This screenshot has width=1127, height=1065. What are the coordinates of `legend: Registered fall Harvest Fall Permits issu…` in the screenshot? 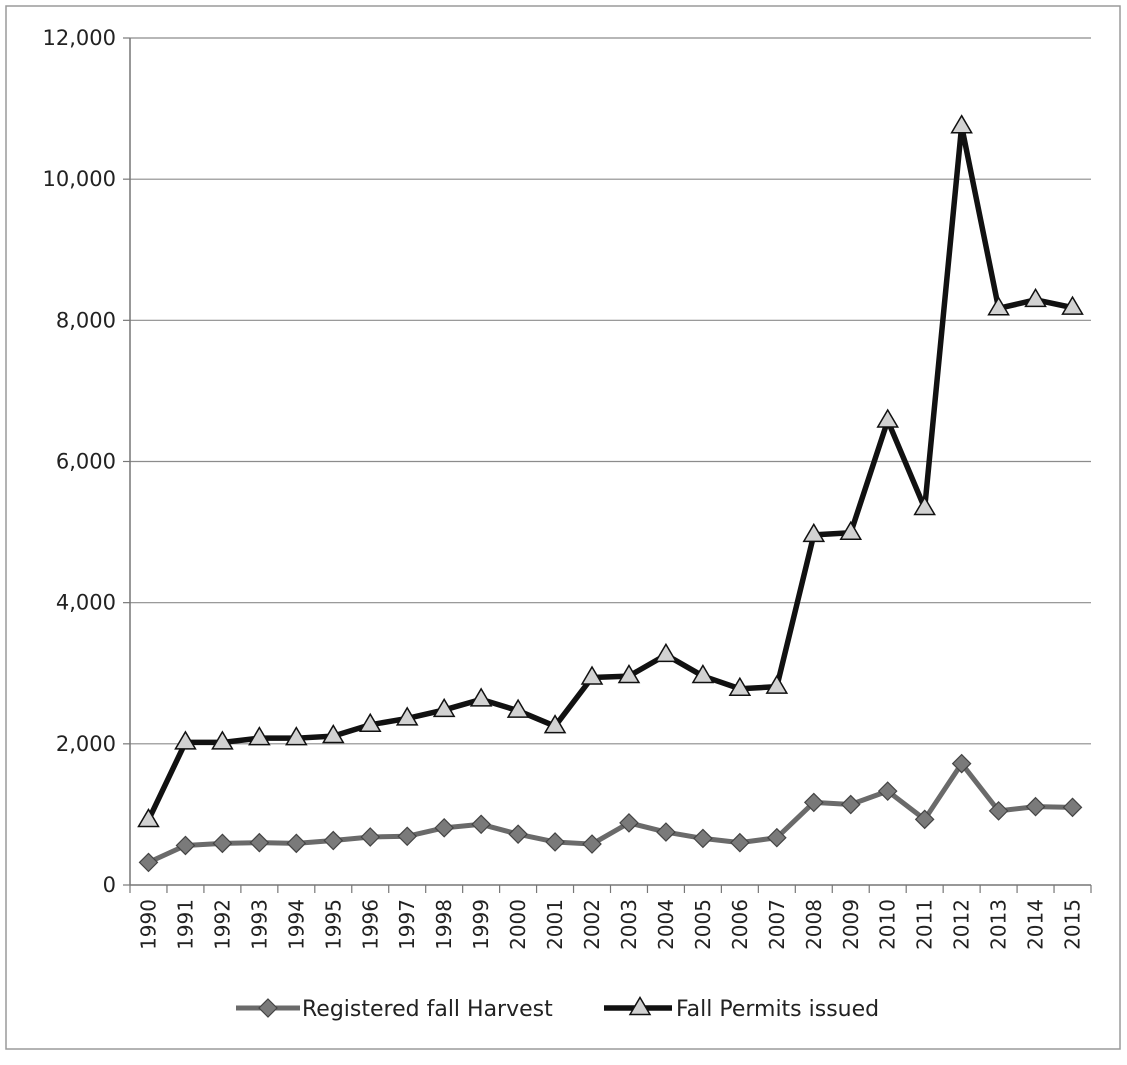 It's located at (557, 1008).